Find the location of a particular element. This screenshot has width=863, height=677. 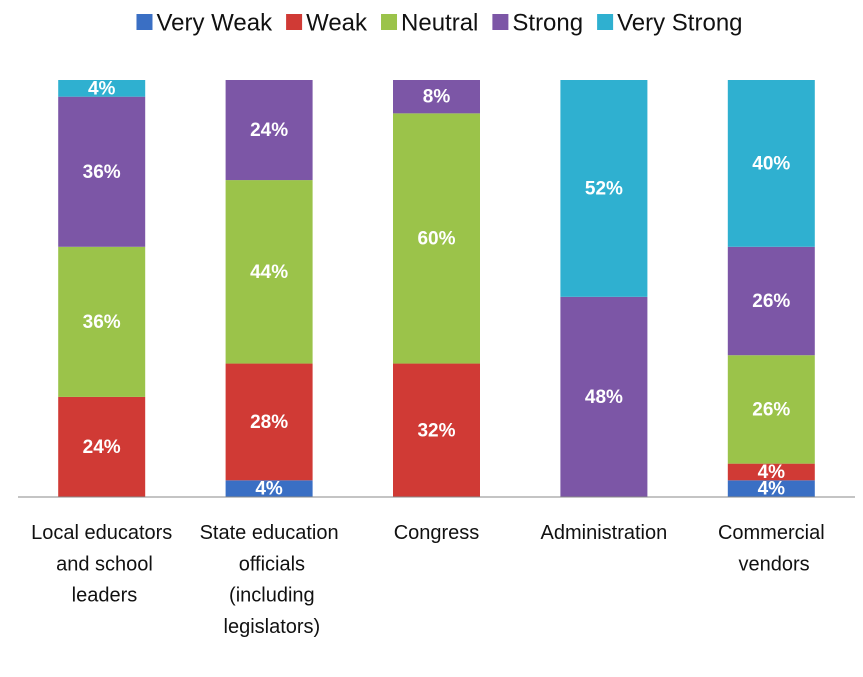

value-label: 28% is located at coordinates (269, 422).